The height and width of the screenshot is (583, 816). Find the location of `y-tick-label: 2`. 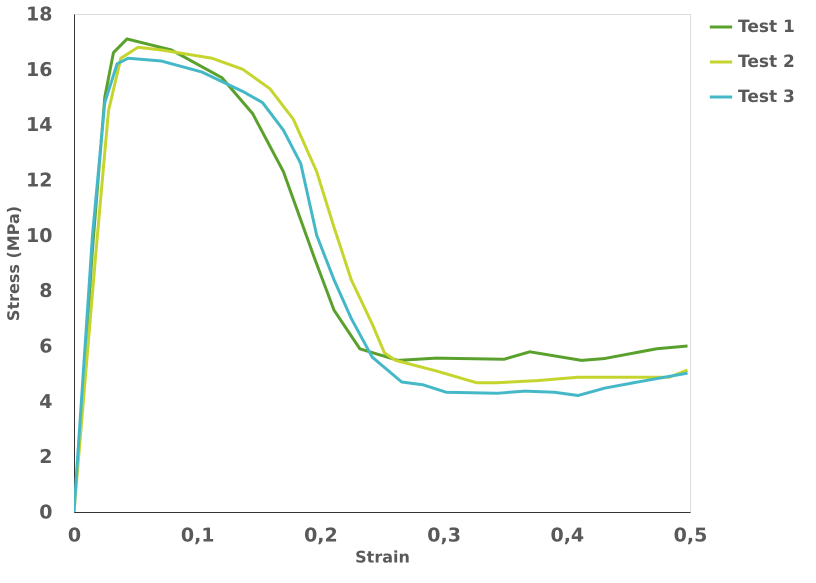

y-tick-label: 2 is located at coordinates (45, 457).